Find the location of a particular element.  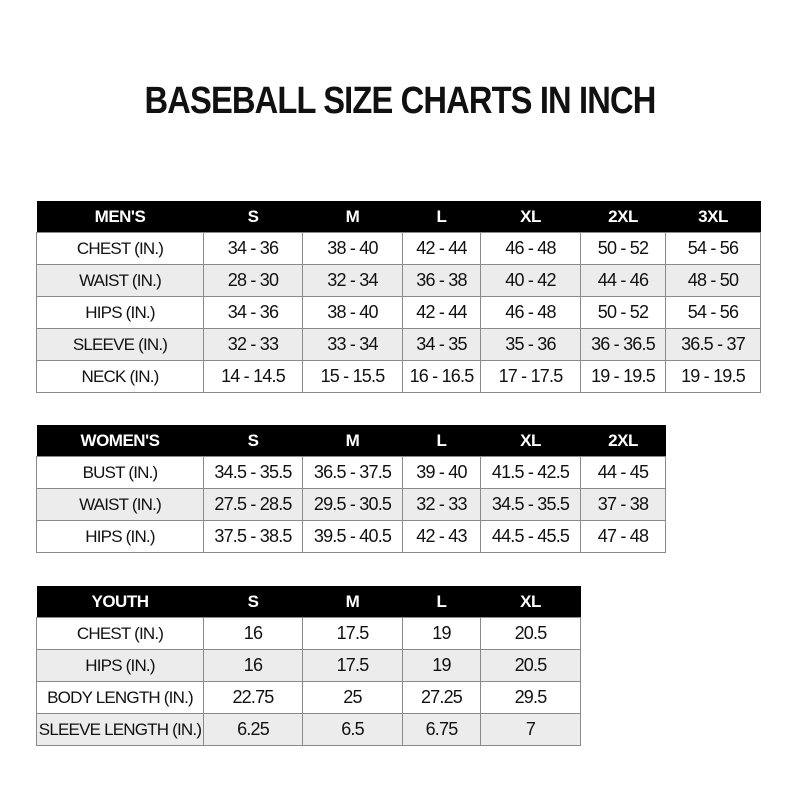

category-header: YOUTH is located at coordinates (120, 602).